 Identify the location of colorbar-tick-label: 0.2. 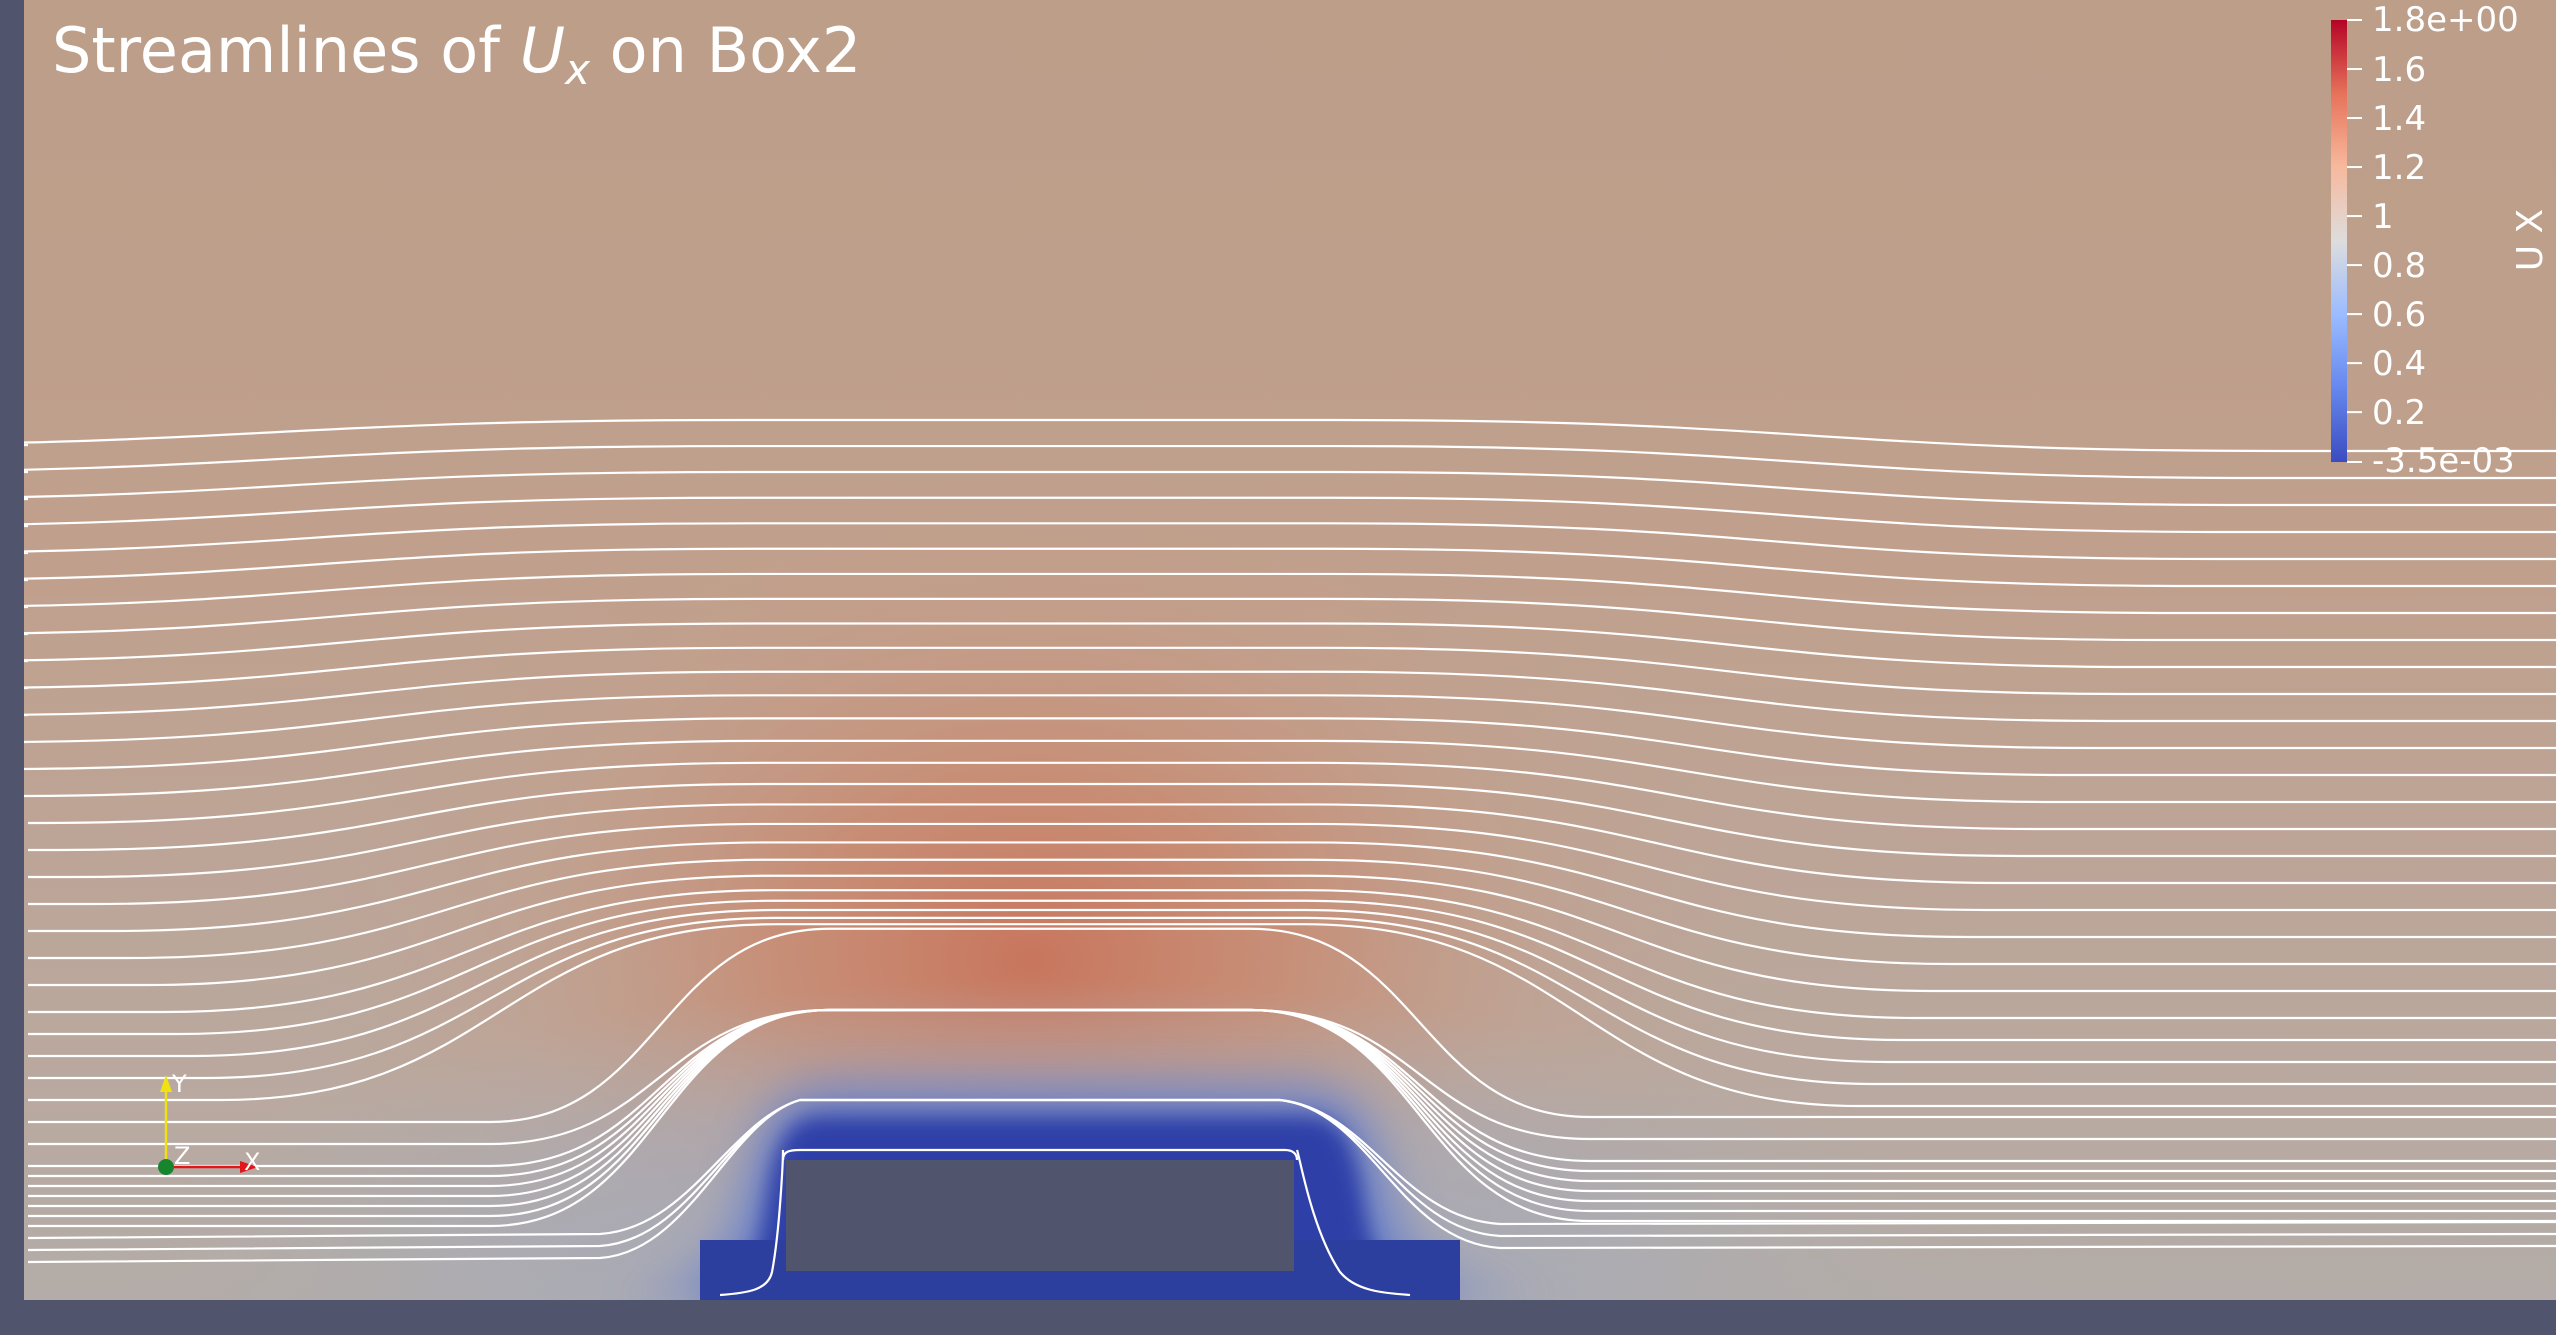
(2399, 413).